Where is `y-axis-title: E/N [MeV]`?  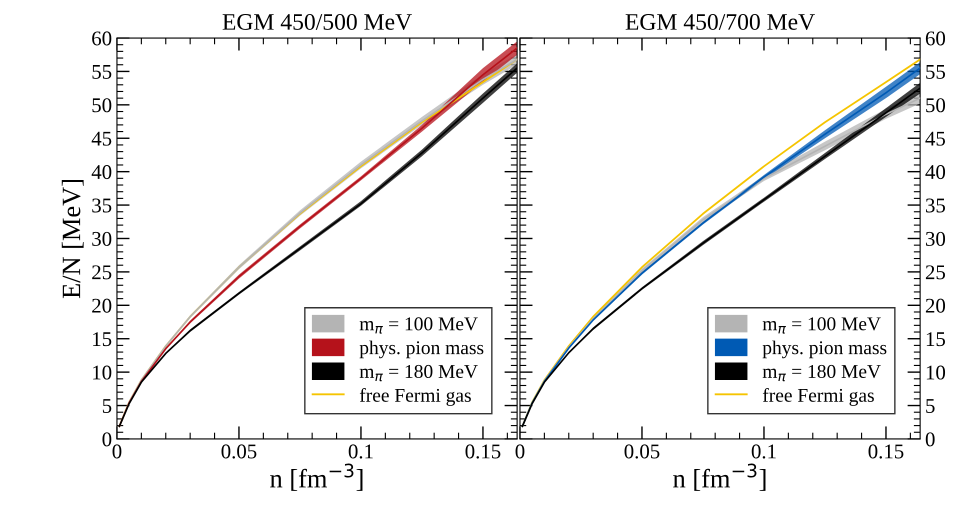 y-axis-title: E/N [MeV] is located at coordinates (73, 239).